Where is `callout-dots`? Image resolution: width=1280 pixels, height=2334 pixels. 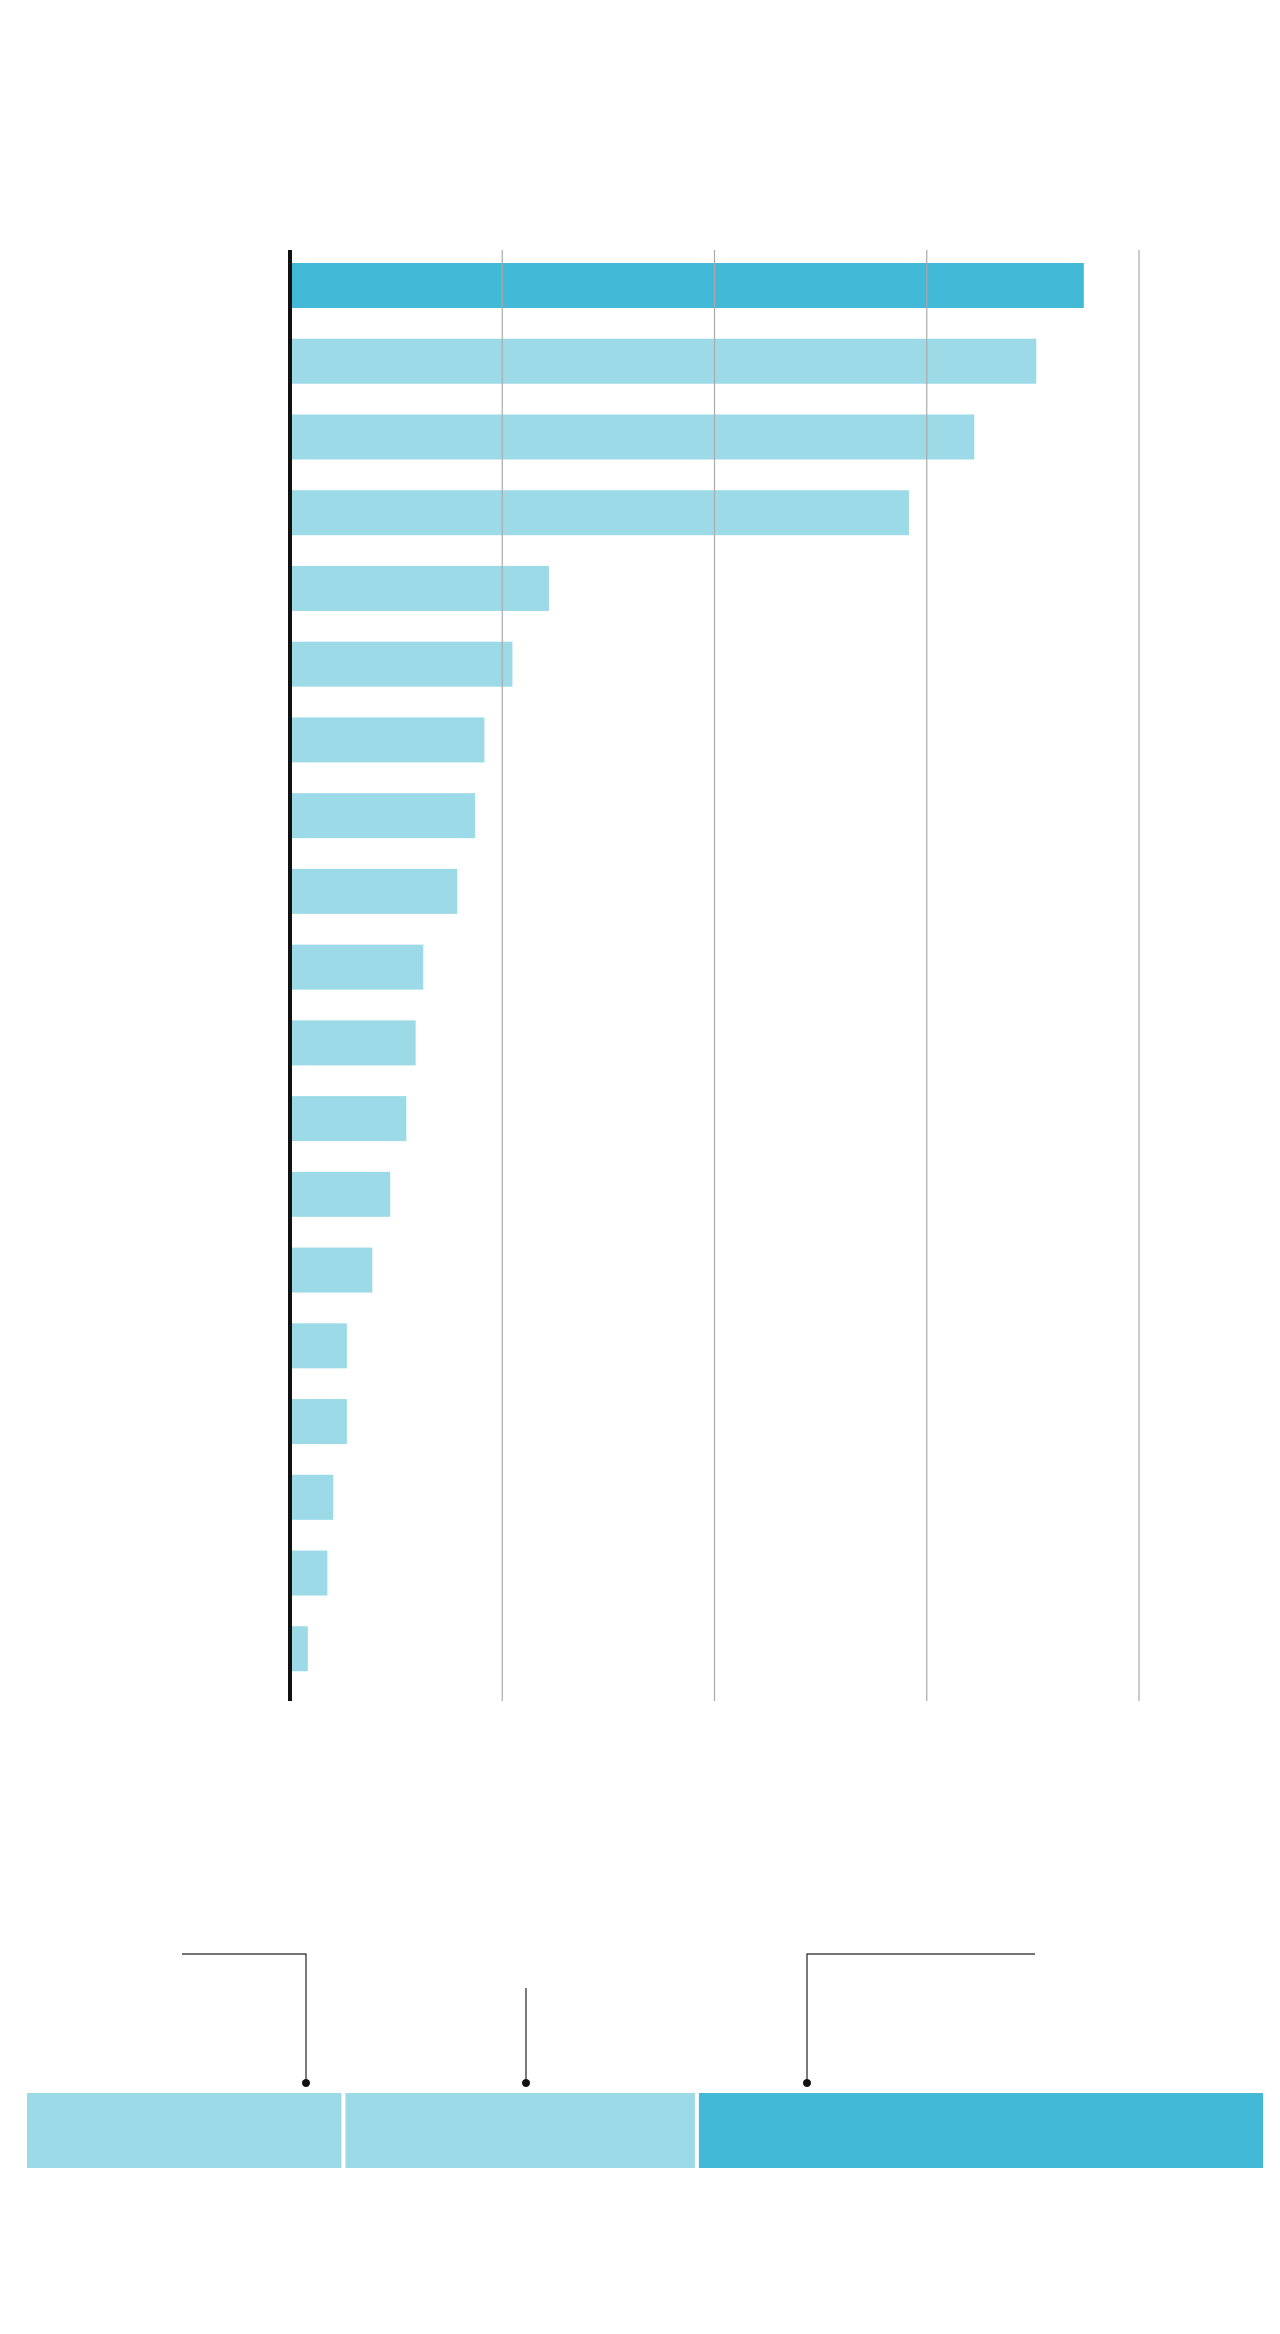 callout-dots is located at coordinates (556, 2083).